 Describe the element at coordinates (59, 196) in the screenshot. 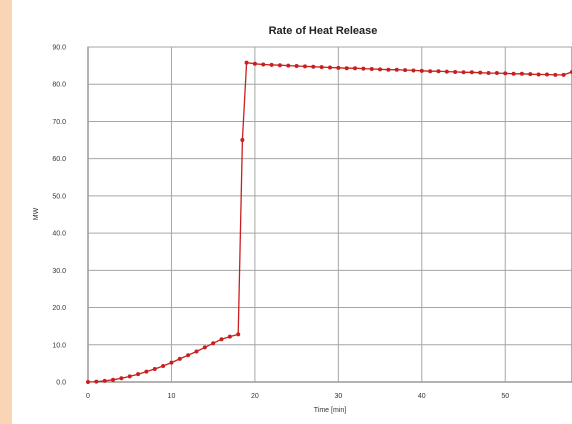

I see `y-tick-label: 50.0` at that location.